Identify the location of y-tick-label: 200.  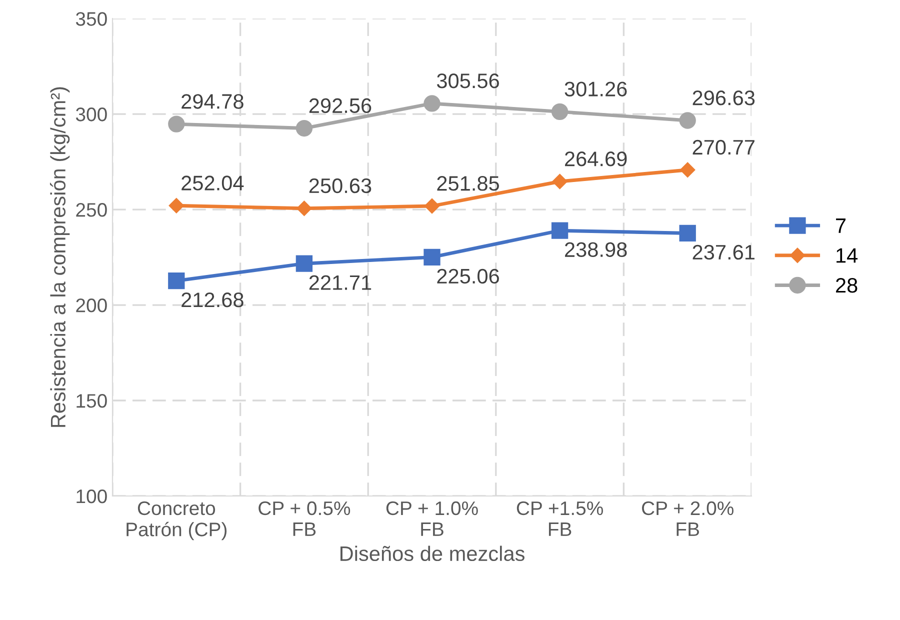
(91, 305).